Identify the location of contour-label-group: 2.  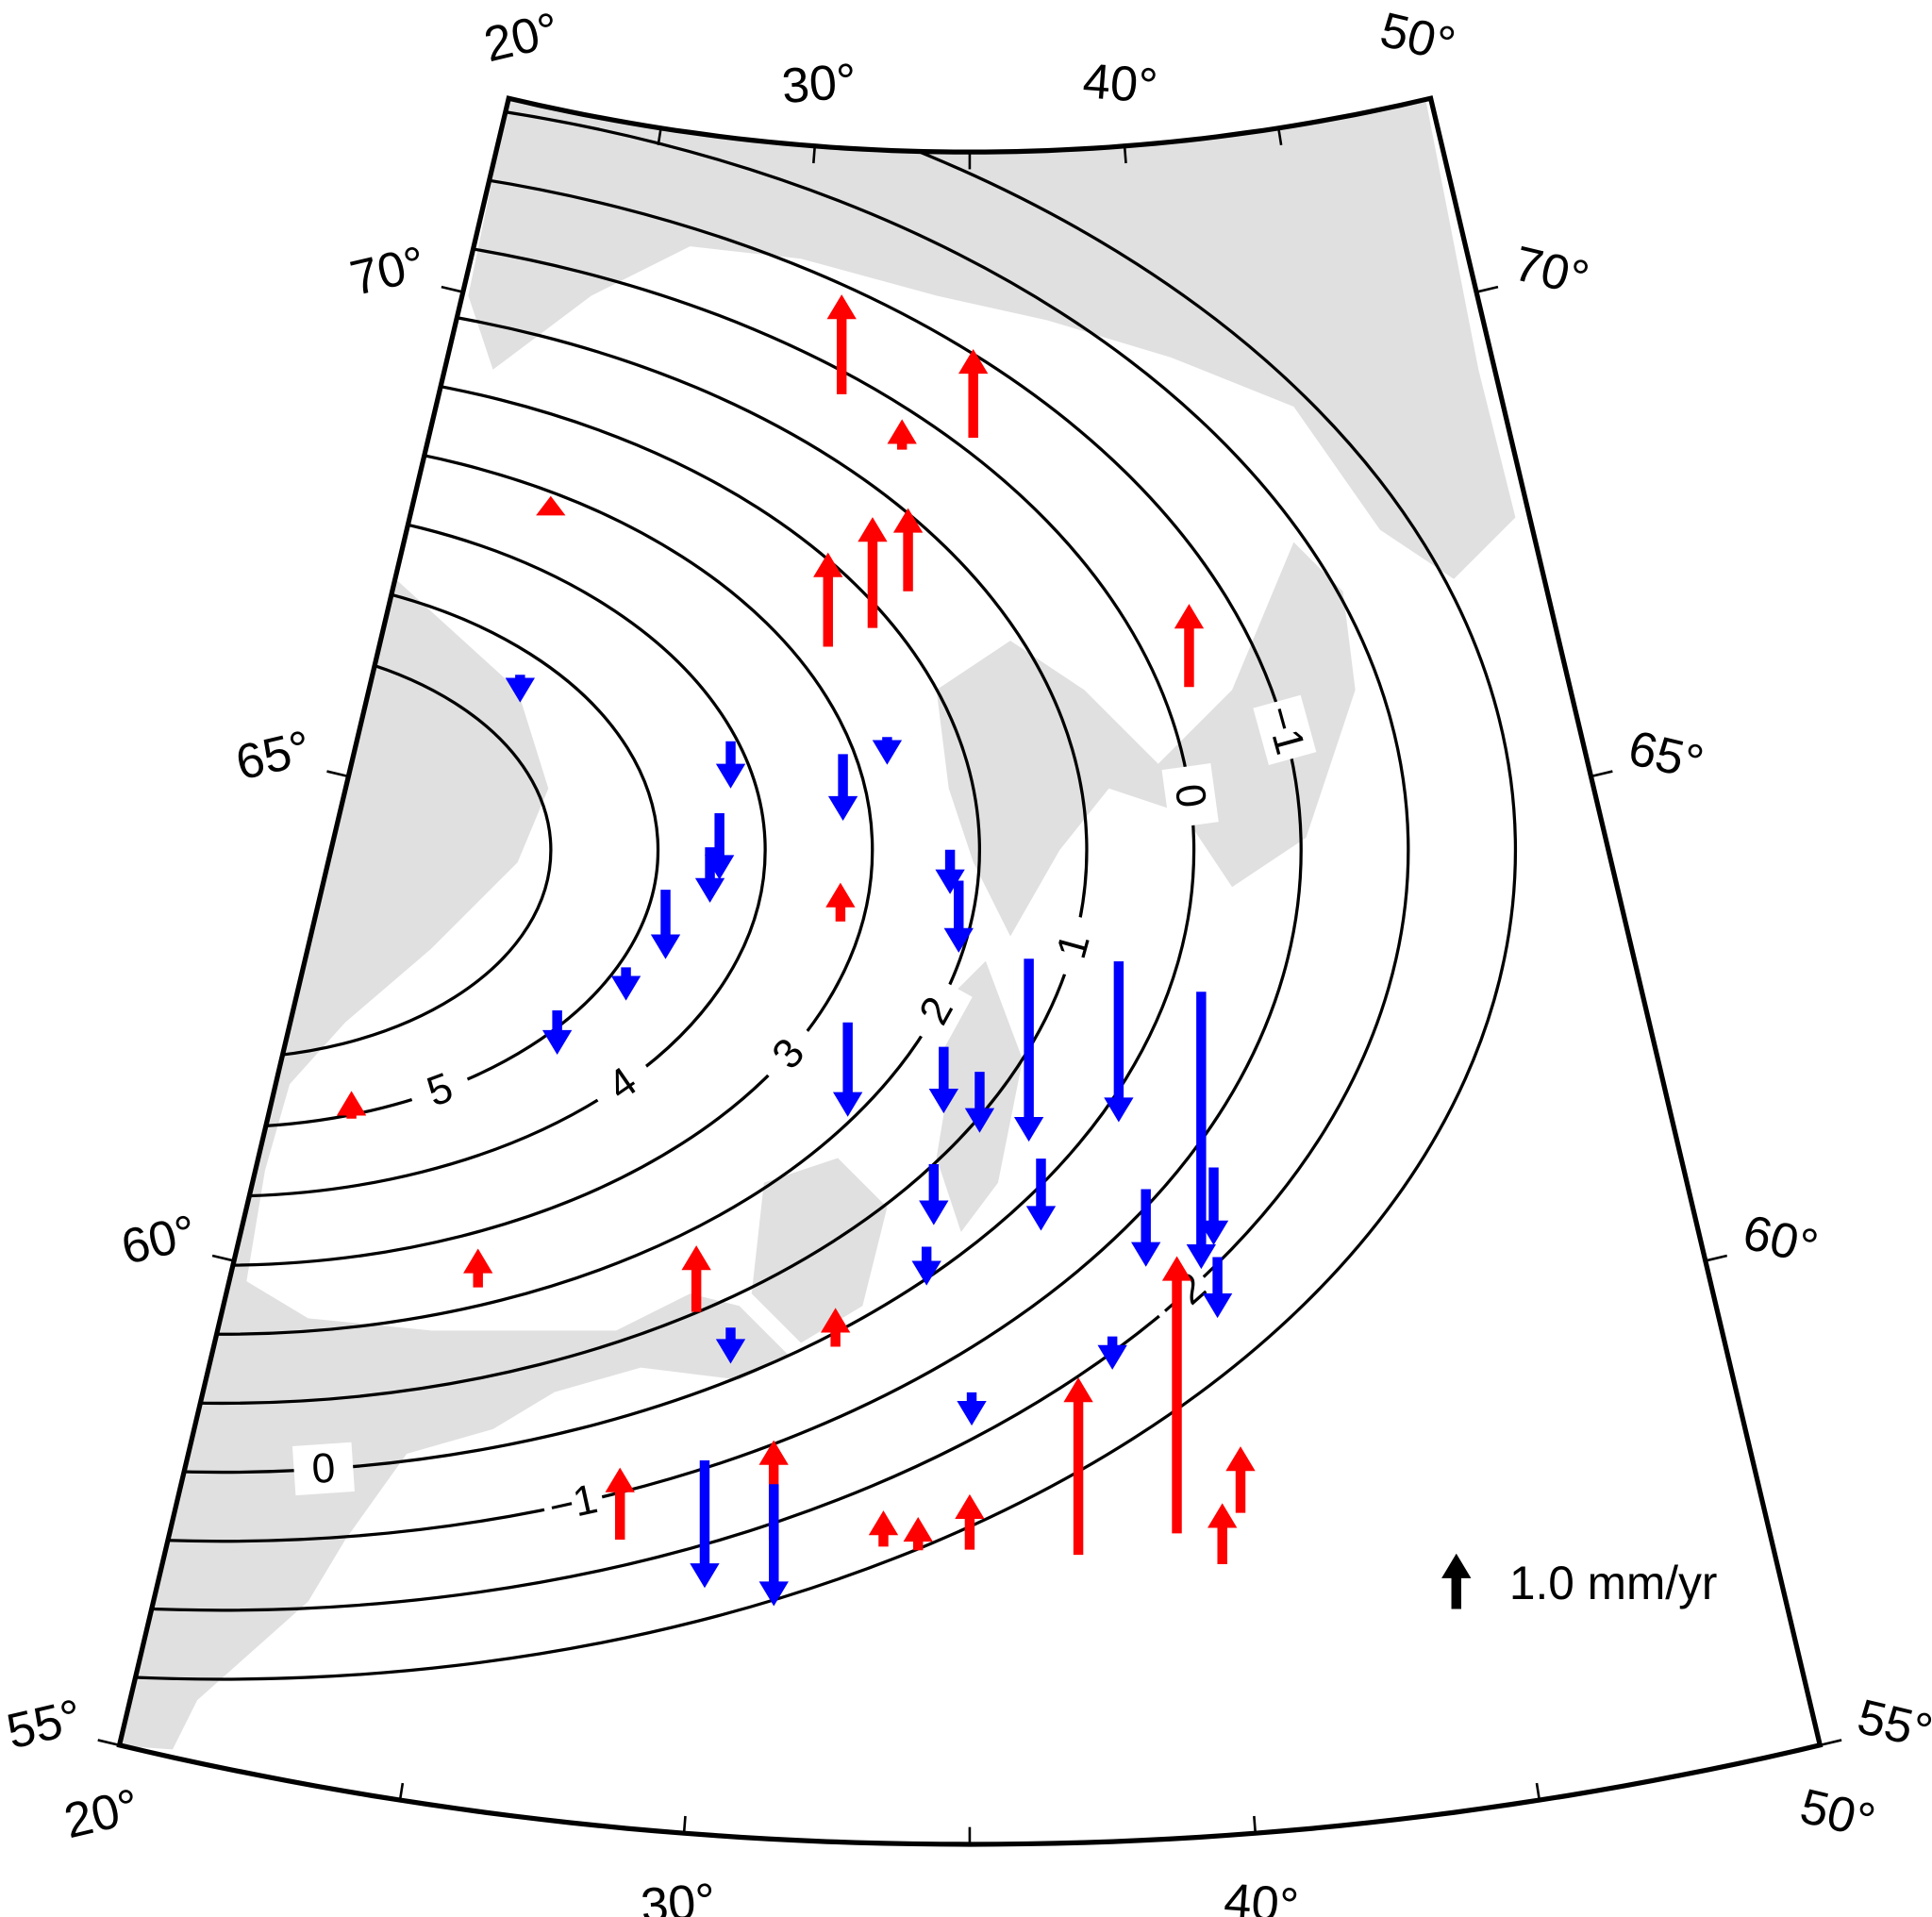
(937, 1011).